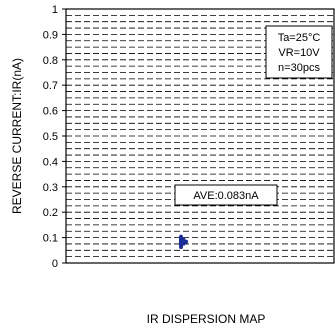 Image resolution: width=335 pixels, height=328 pixels. I want to click on average-box: AVE:0.083nA, so click(226, 195).